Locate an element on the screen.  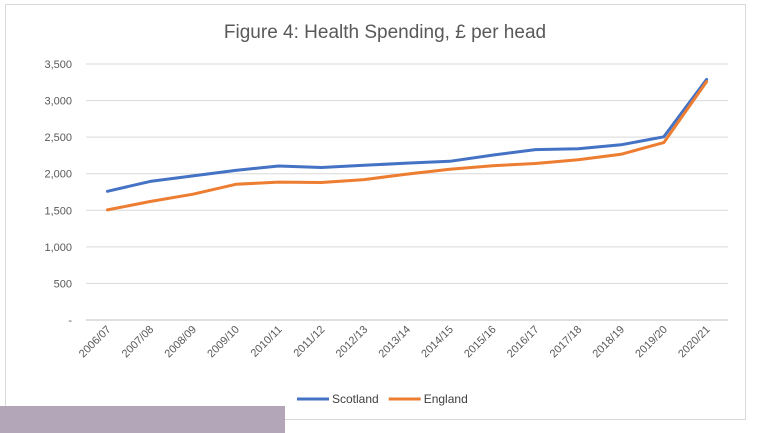
y-tick-label: - is located at coordinates (70, 321).